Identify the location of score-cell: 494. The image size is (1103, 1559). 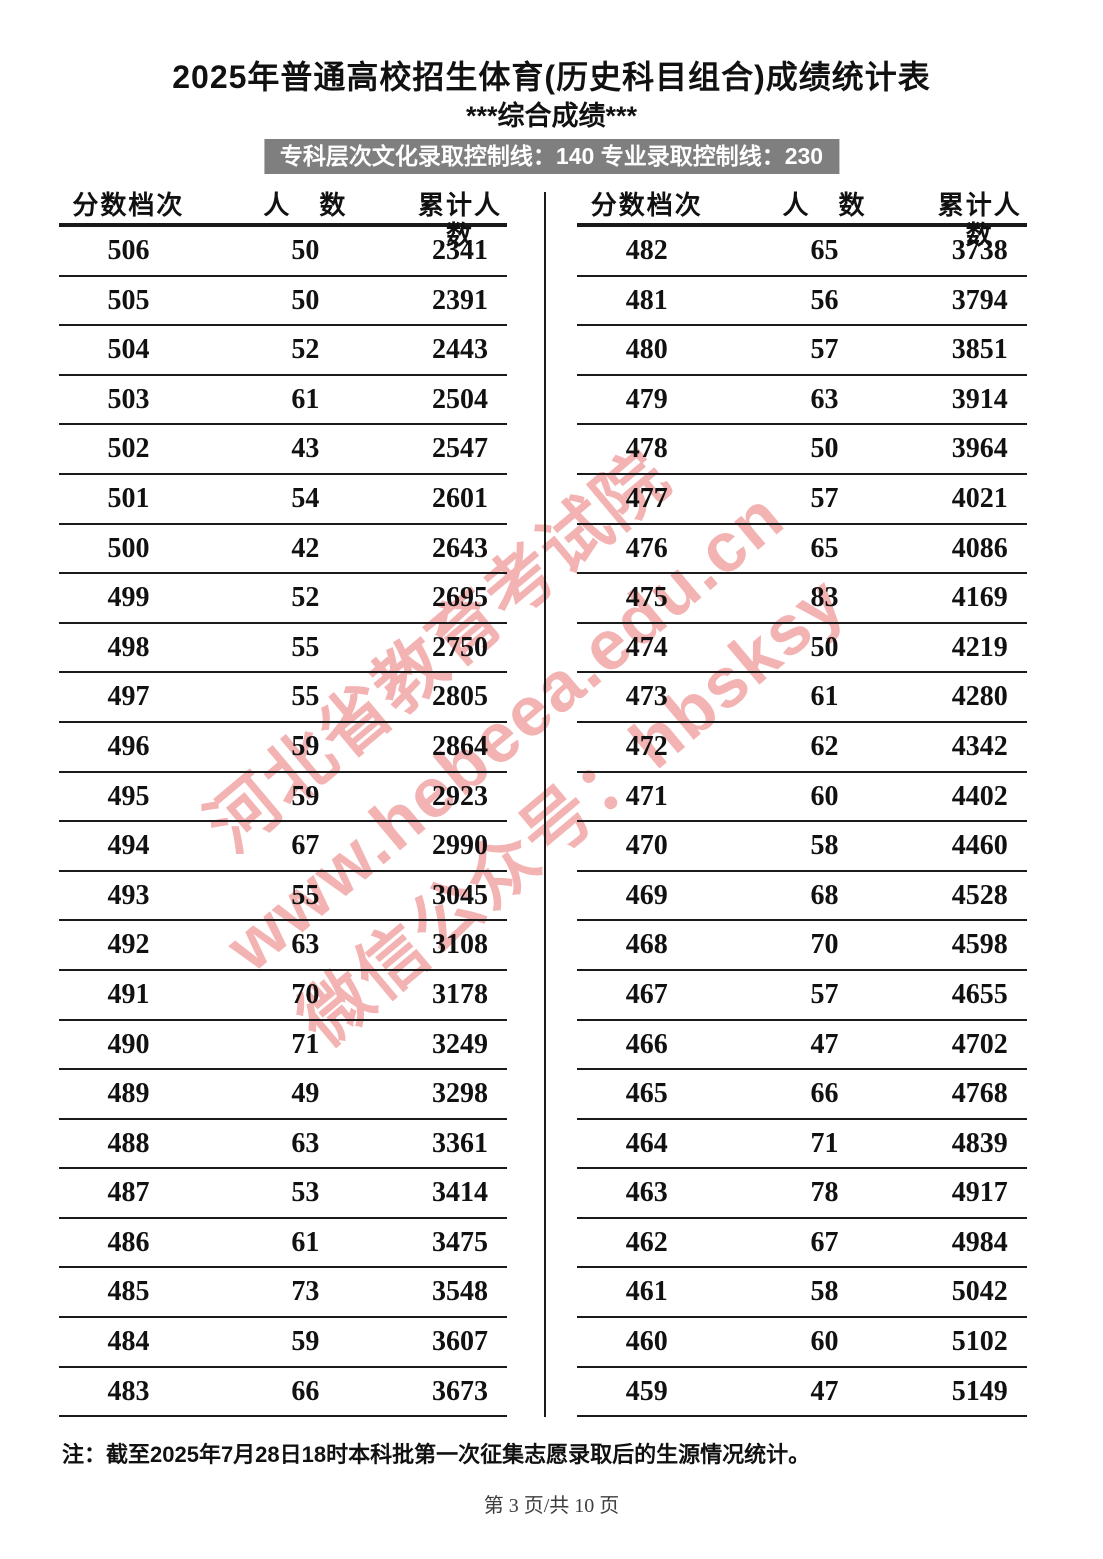
(128, 846).